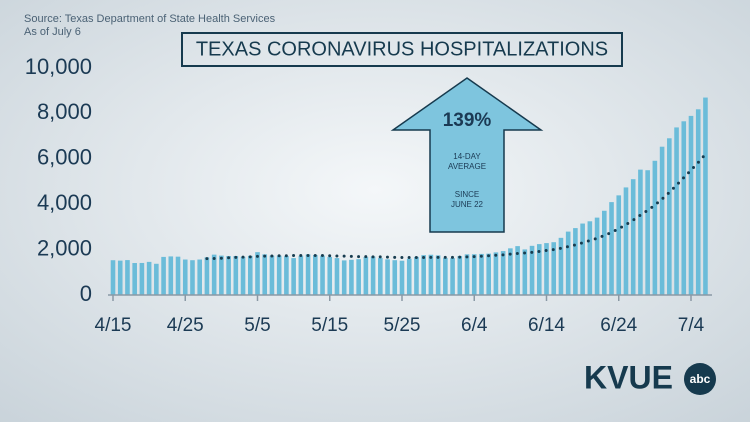 The height and width of the screenshot is (427, 750). I want to click on title-box, so click(402, 49).